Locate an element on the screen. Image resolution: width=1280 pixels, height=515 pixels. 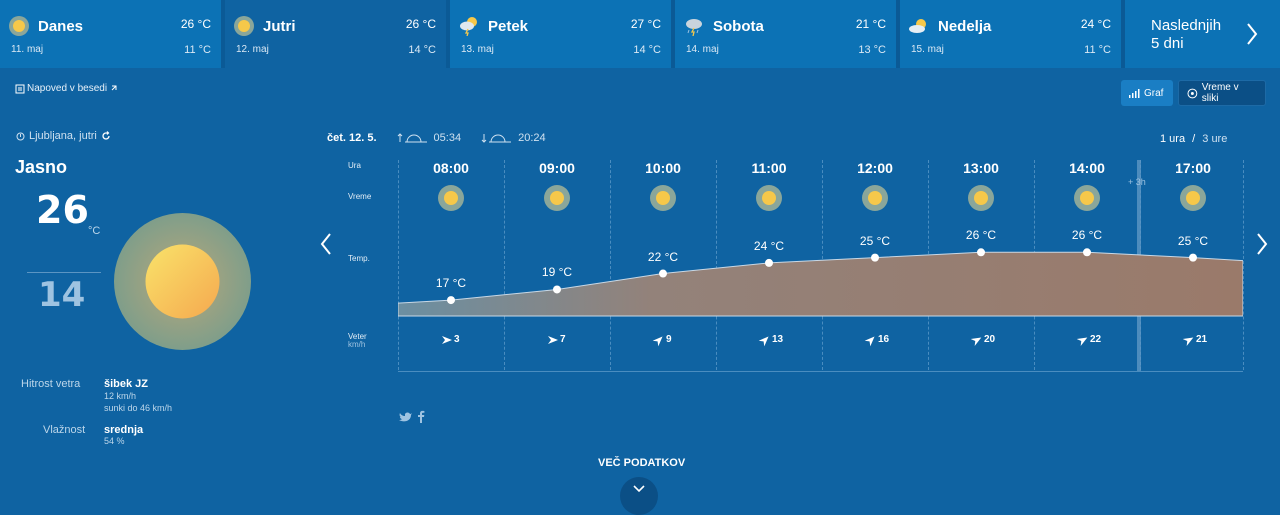
interval-3h: 3 ure is located at coordinates (1215, 139).